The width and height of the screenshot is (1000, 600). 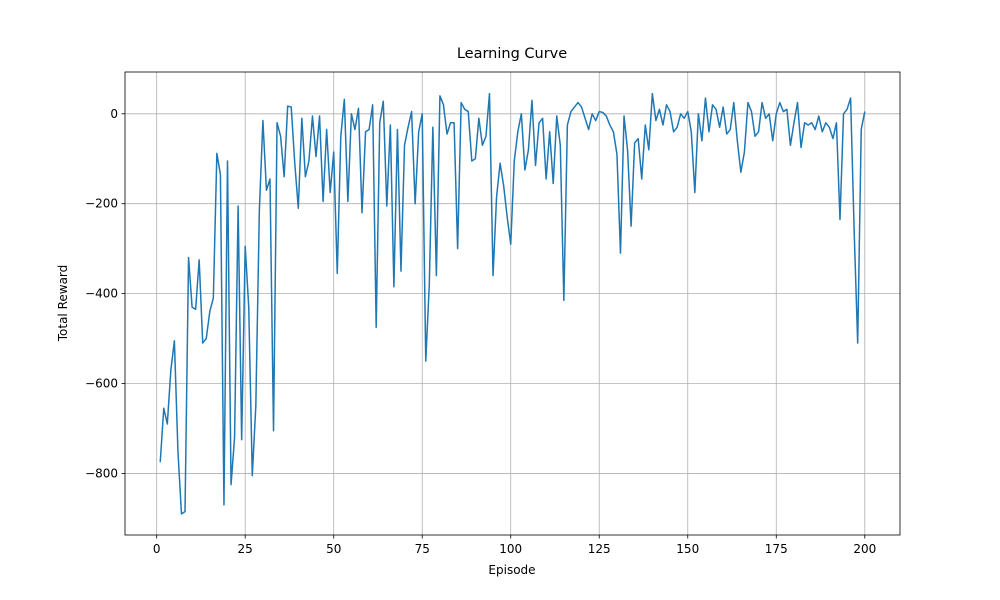 I want to click on y-tick-label: −600, so click(x=101, y=384).